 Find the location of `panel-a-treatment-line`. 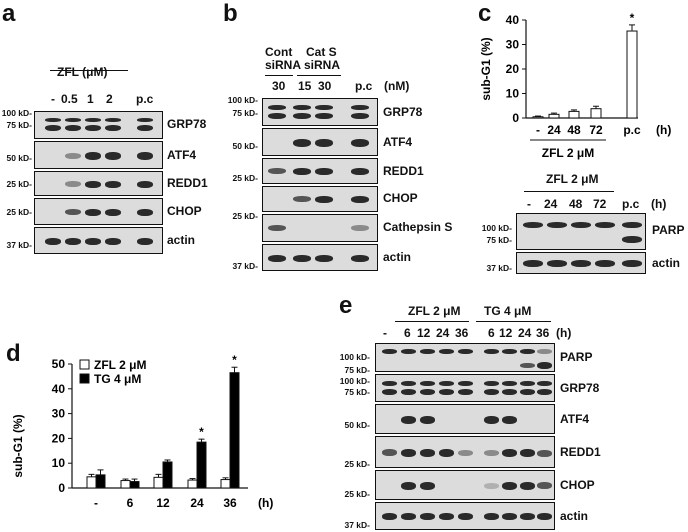

panel-a-treatment-line is located at coordinates (89, 70).